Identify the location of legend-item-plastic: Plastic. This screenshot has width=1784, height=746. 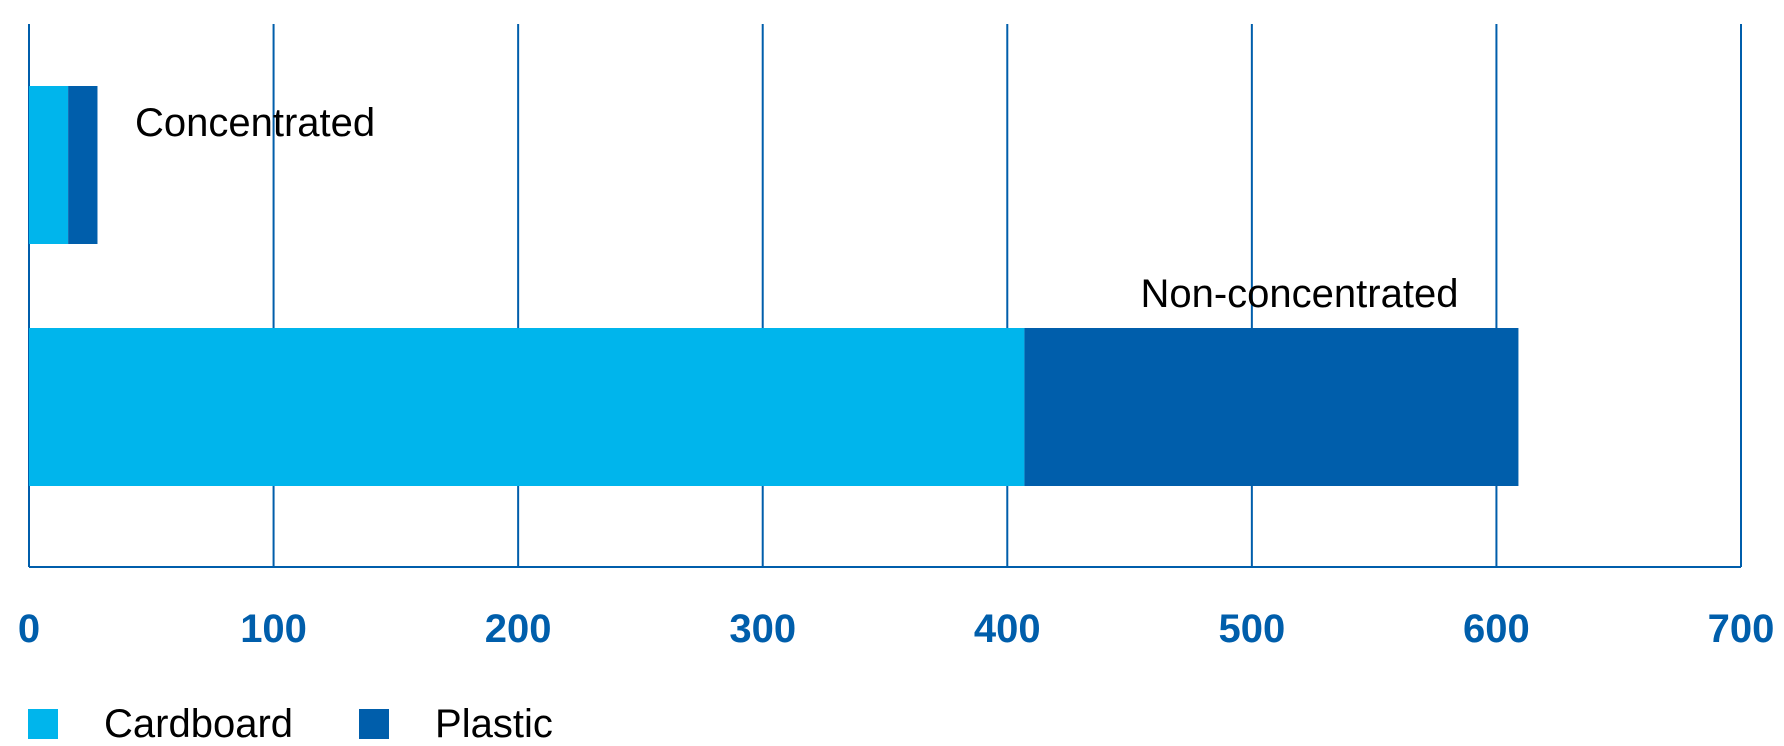
(456, 724).